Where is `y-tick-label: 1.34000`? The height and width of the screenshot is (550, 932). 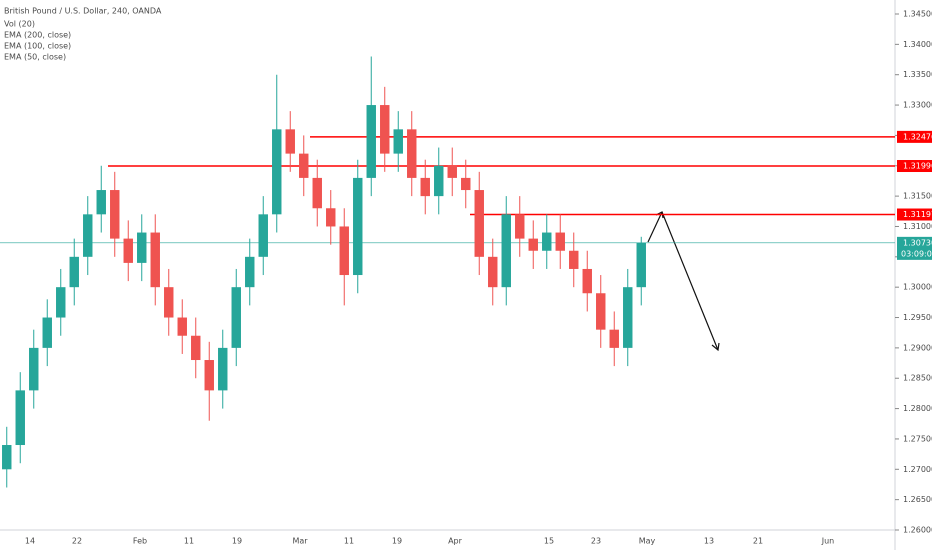 y-tick-label: 1.34000 is located at coordinates (917, 44).